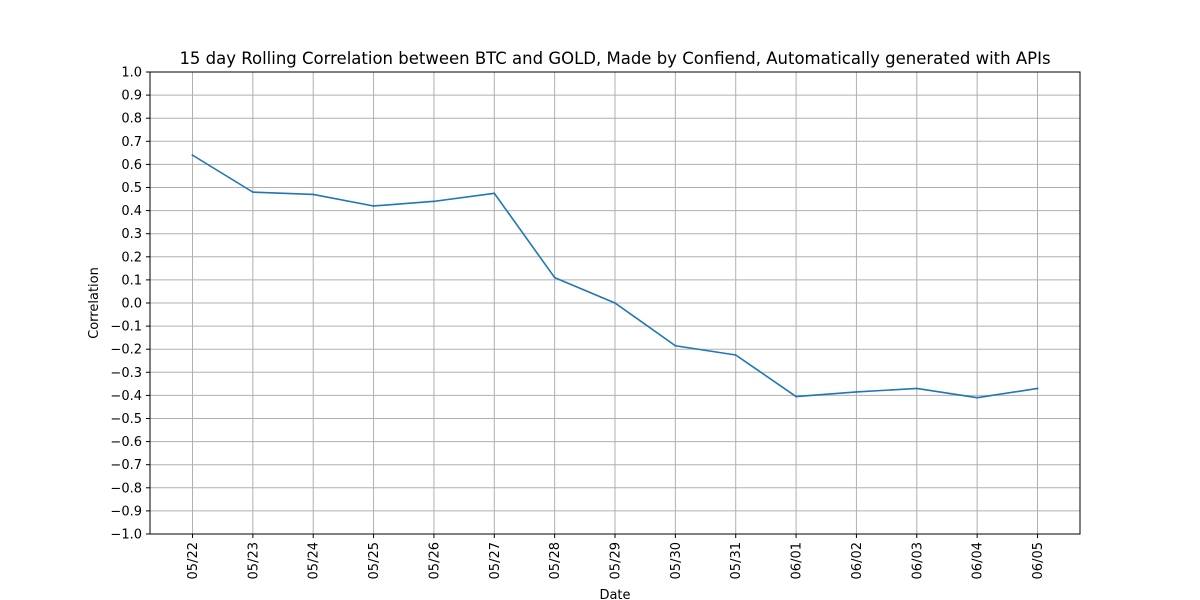  Describe the element at coordinates (126, 488) in the screenshot. I see `y-tick-label: −0.8` at that location.